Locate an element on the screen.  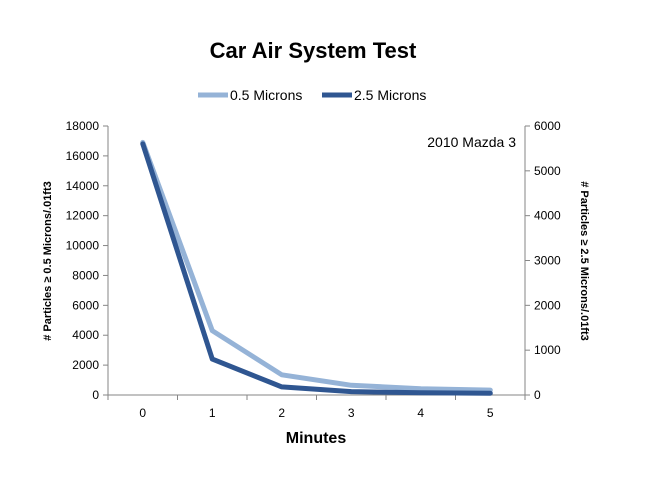
y-right-tick-label: 3000 is located at coordinates (547, 261).